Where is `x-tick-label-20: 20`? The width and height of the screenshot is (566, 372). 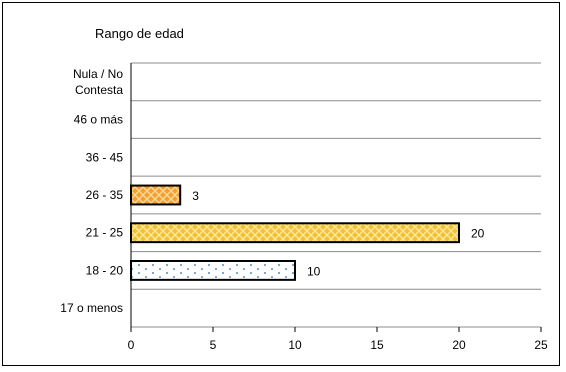 x-tick-label-20: 20 is located at coordinates (459, 345).